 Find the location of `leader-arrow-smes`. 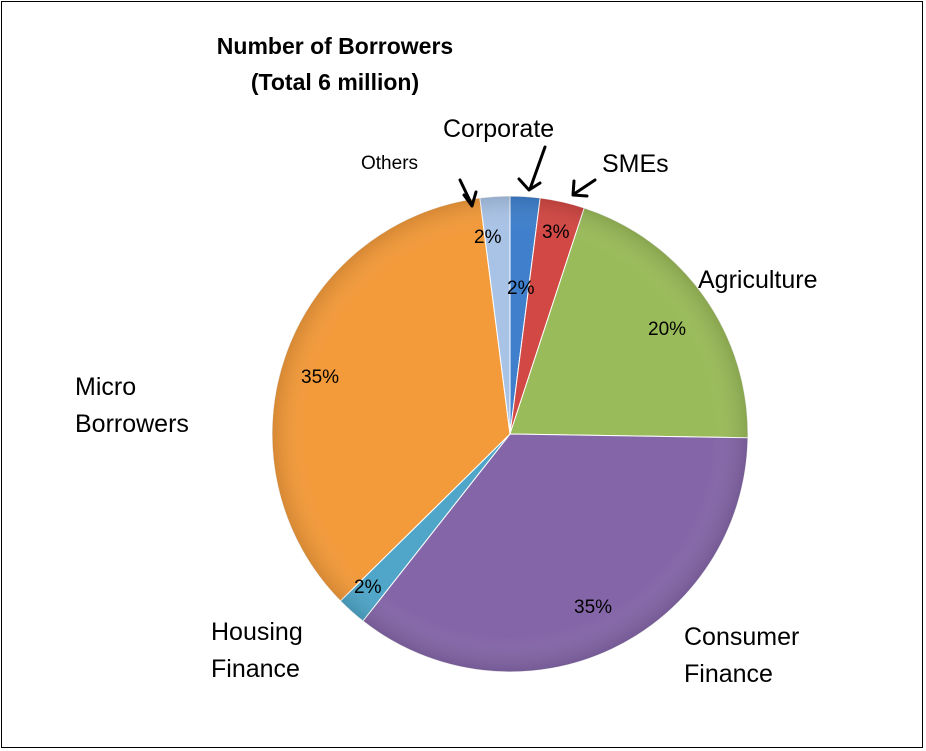

leader-arrow-smes is located at coordinates (584, 188).